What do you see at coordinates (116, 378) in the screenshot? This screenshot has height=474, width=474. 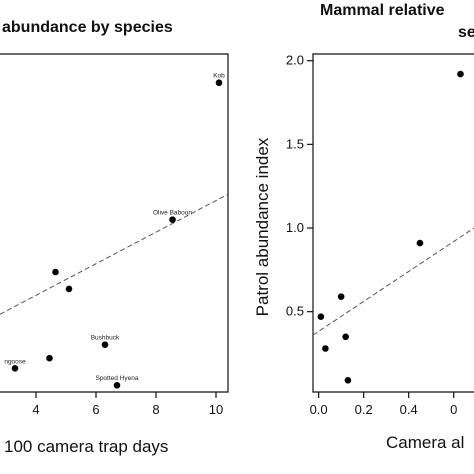 I see `left-point-label: Spotted Hyena` at bounding box center [116, 378].